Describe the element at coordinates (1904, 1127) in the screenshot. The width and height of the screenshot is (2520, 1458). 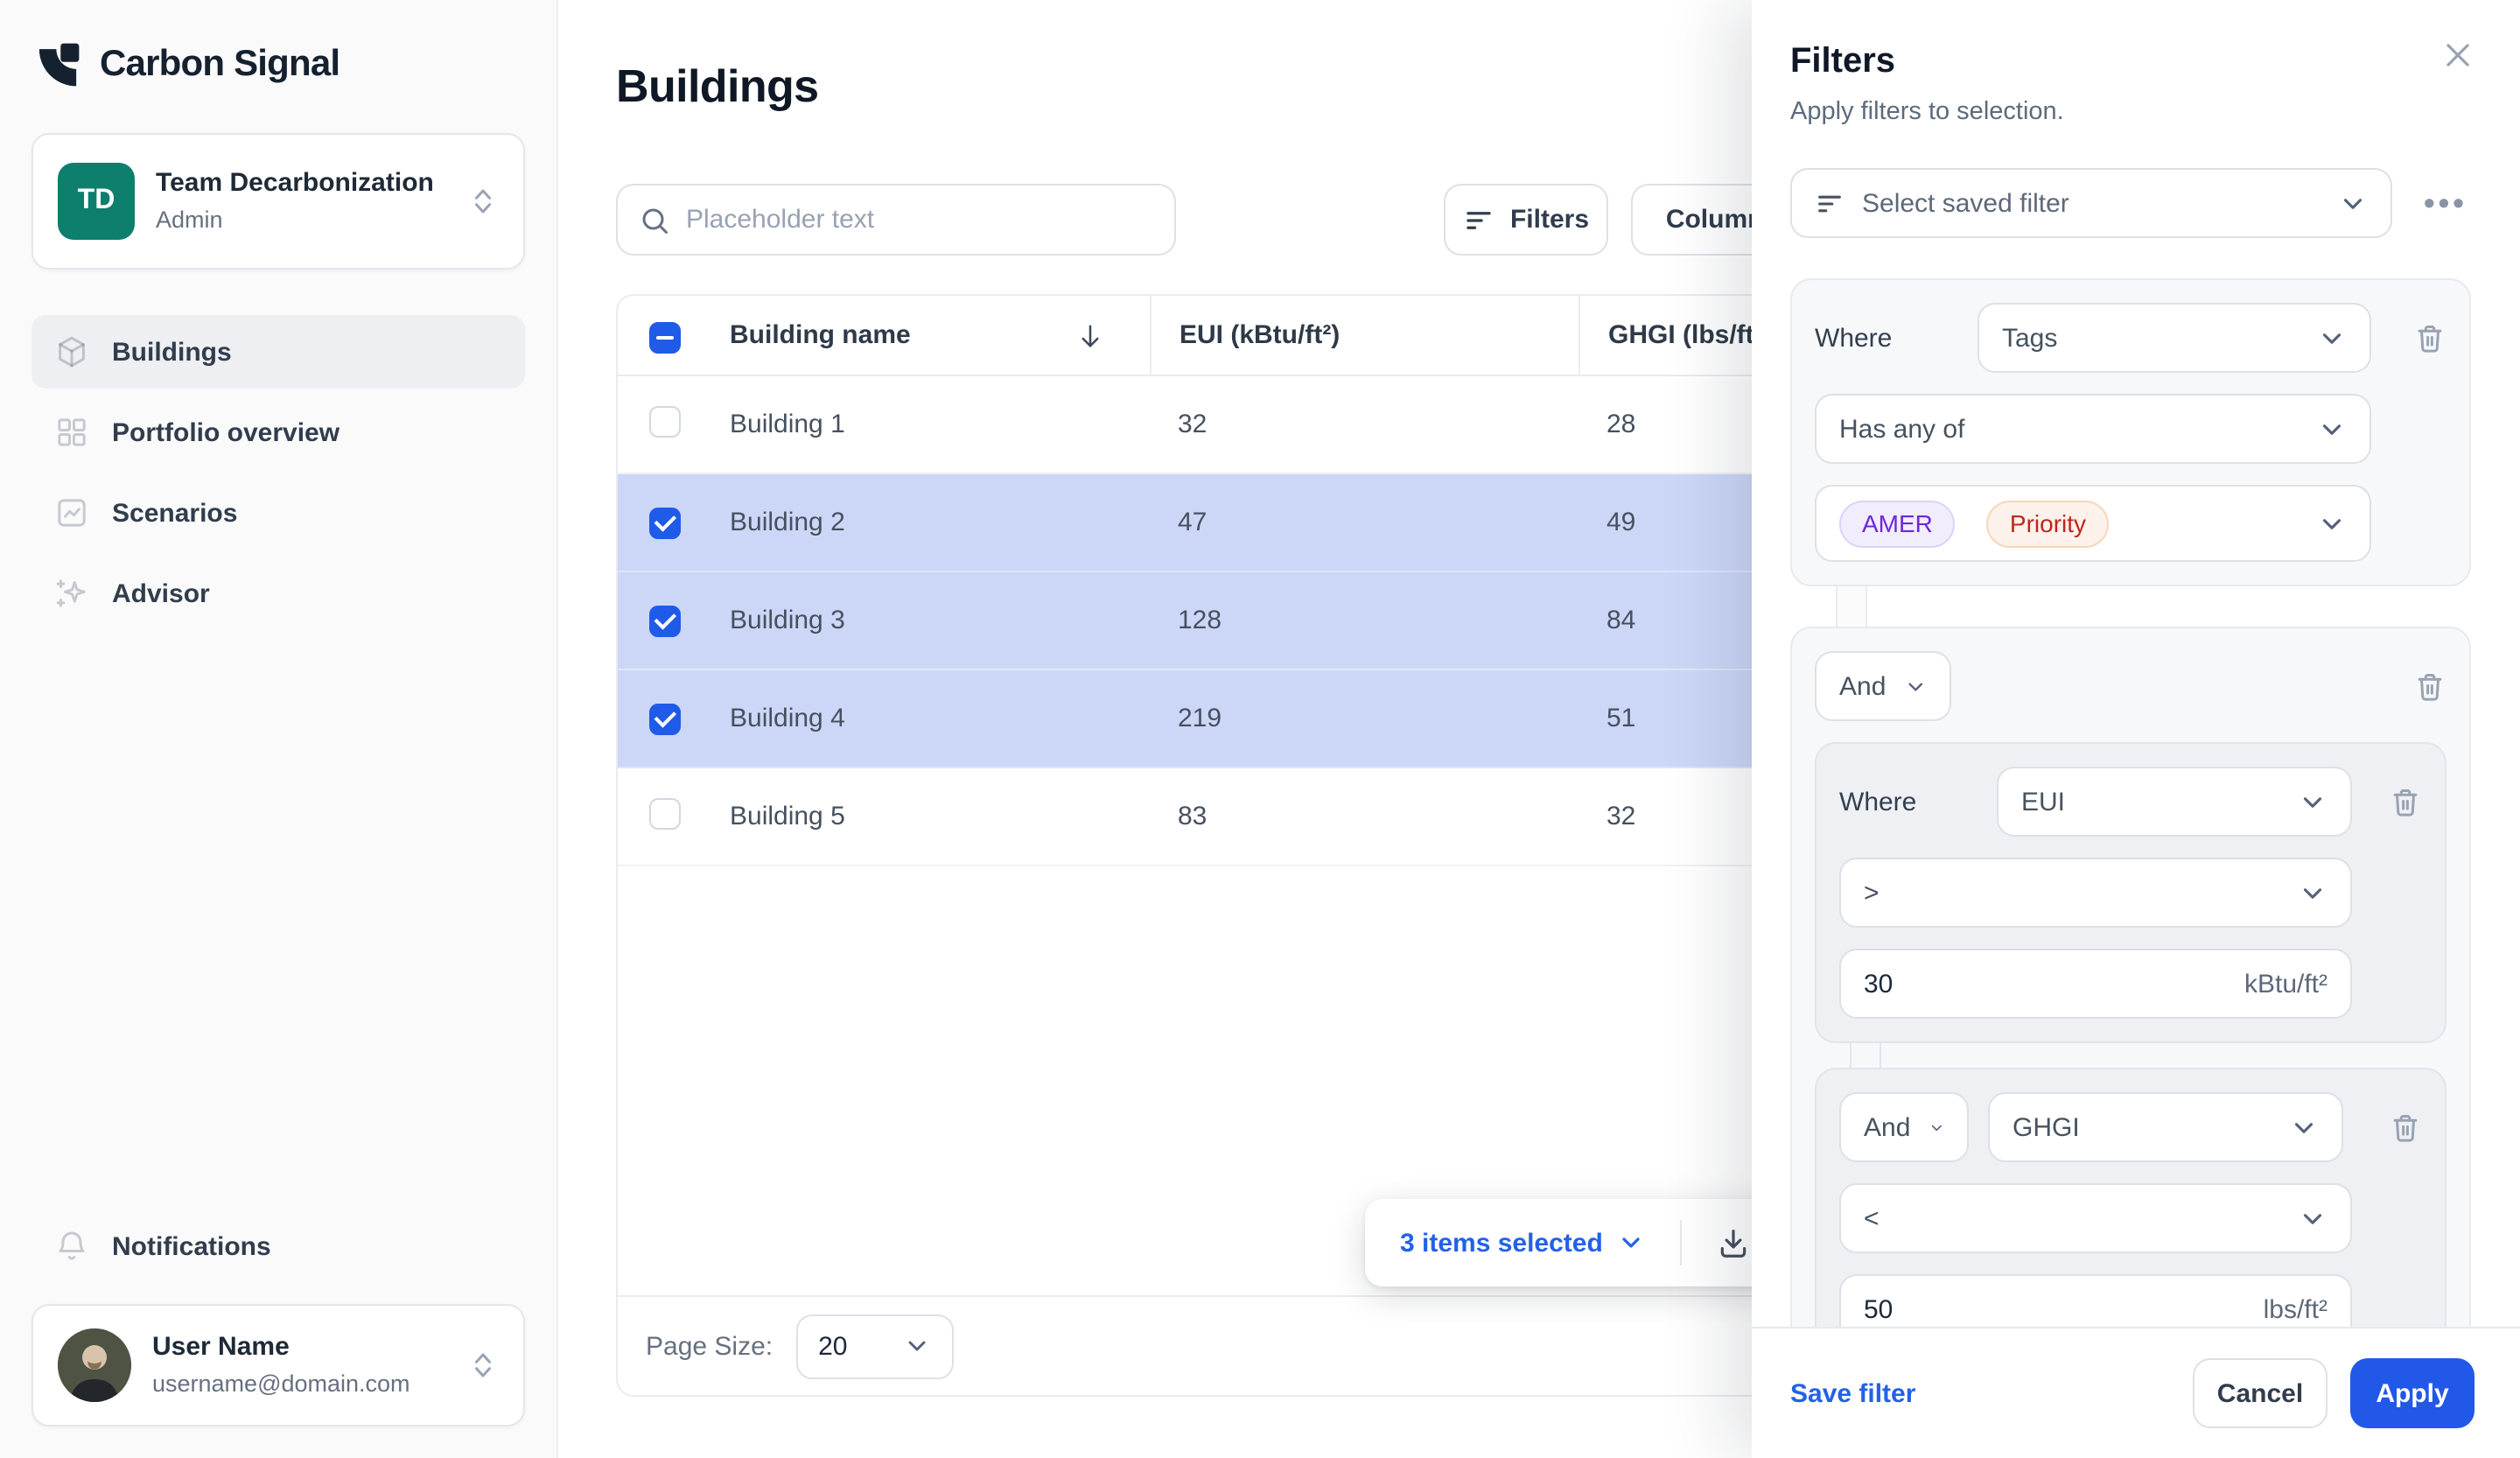
I see `condition-join-select: And` at that location.